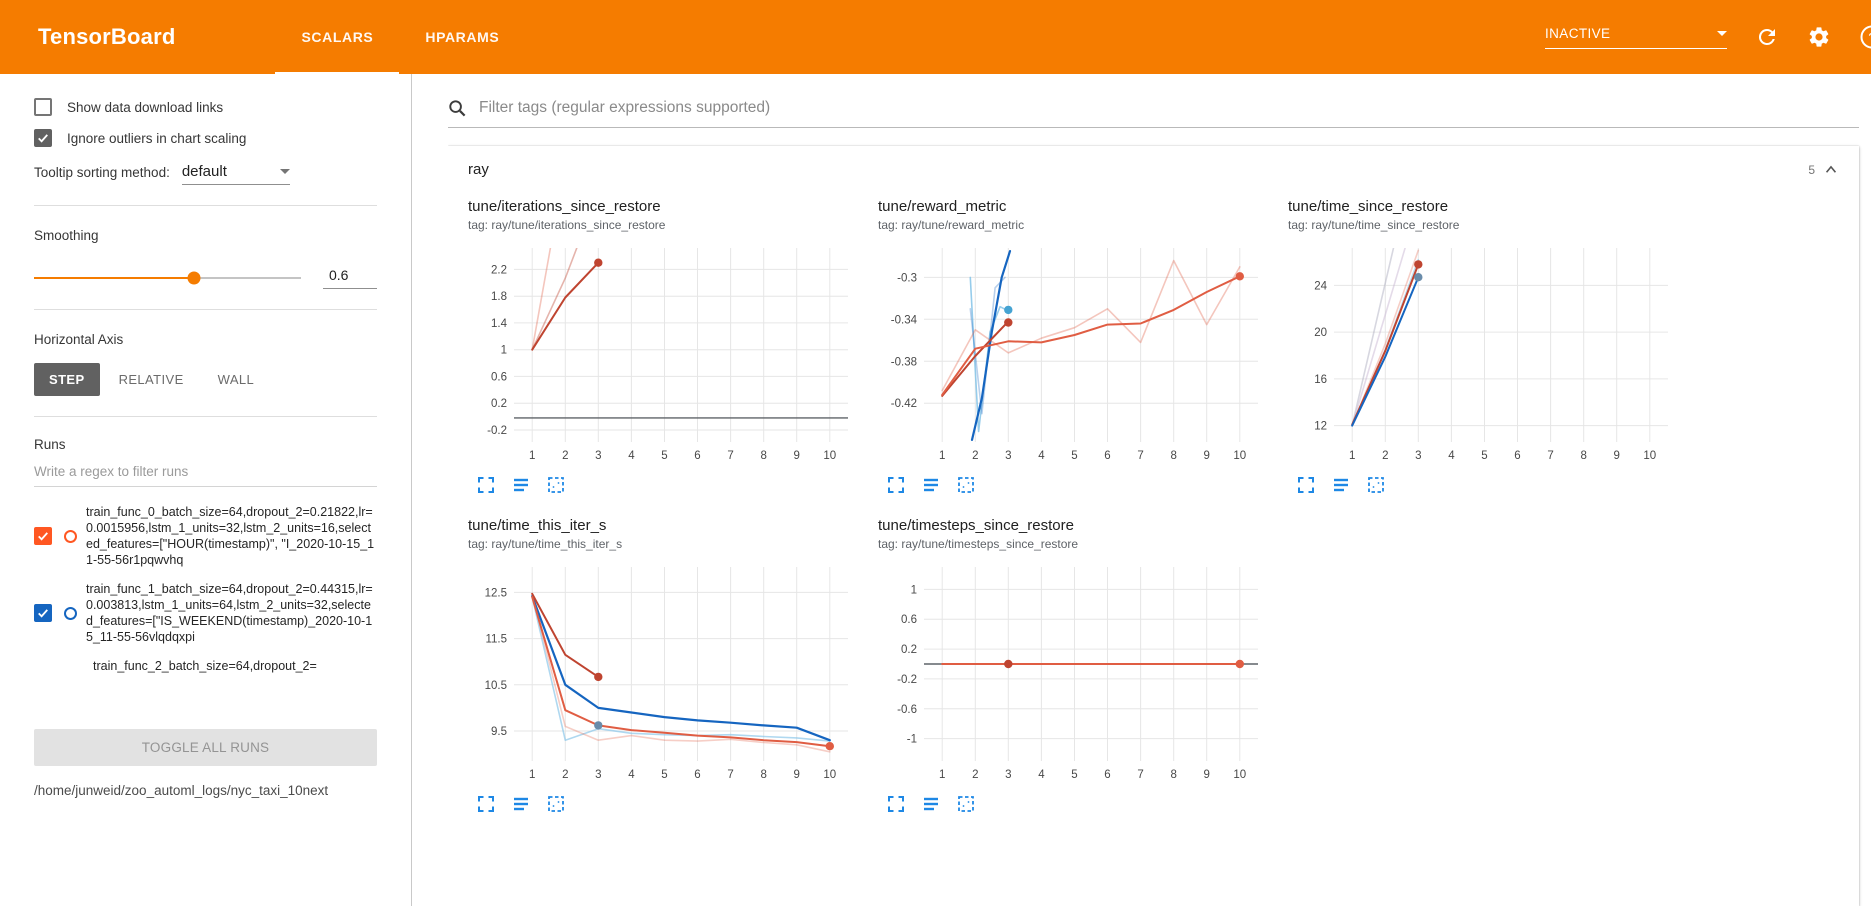 The width and height of the screenshot is (1871, 906). I want to click on dropdown-arrow-icon, so click(1722, 33).